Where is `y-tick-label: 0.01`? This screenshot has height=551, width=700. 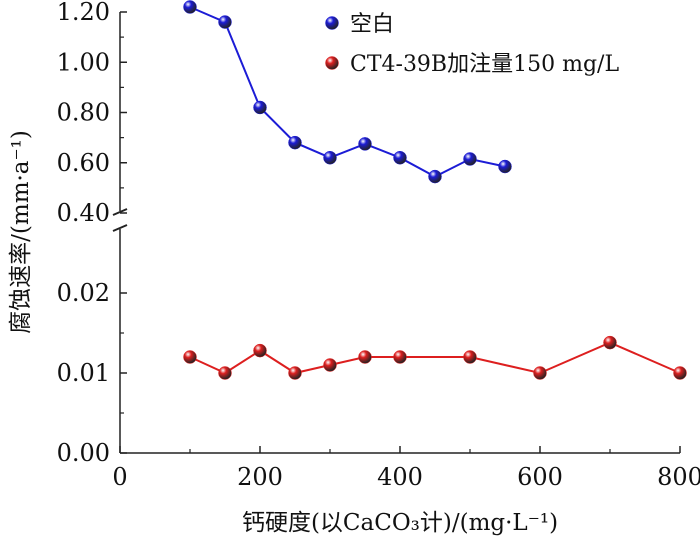 y-tick-label: 0.01 is located at coordinates (83, 373).